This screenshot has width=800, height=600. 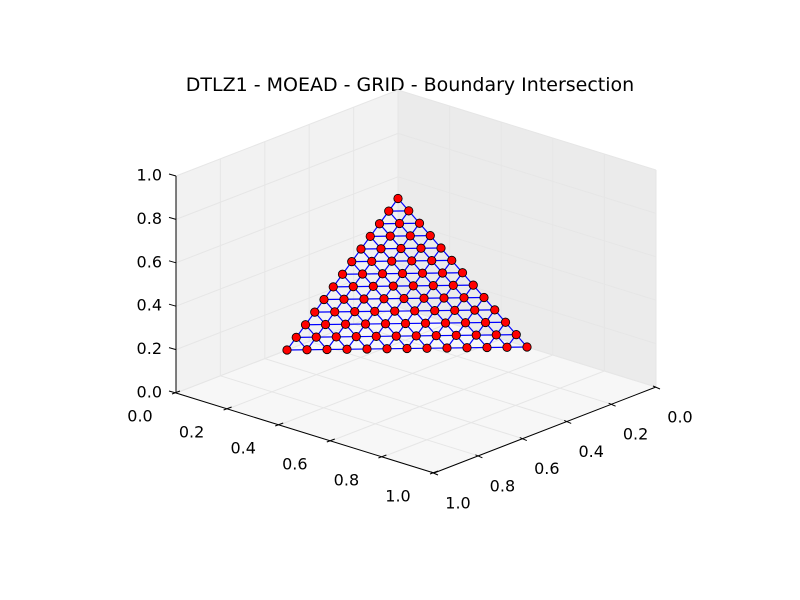 What do you see at coordinates (149, 261) in the screenshot?
I see `z-tick-label: 0.6` at bounding box center [149, 261].